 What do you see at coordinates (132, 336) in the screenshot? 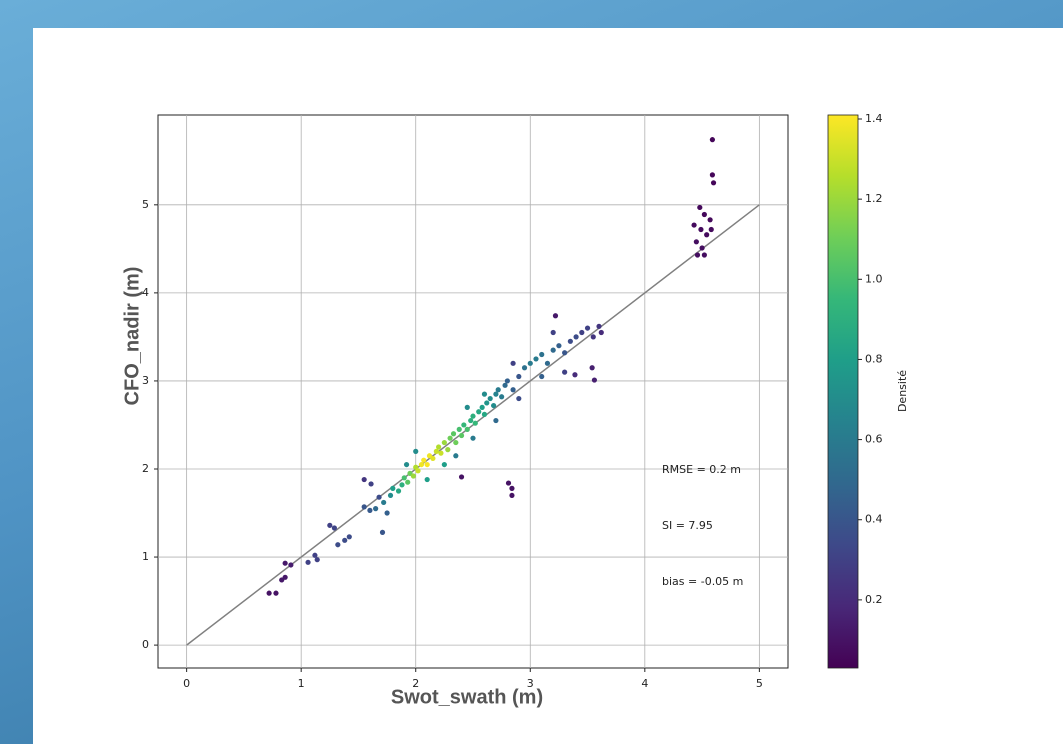
I see `y-axis-label: CFO_nadir (m)` at bounding box center [132, 336].